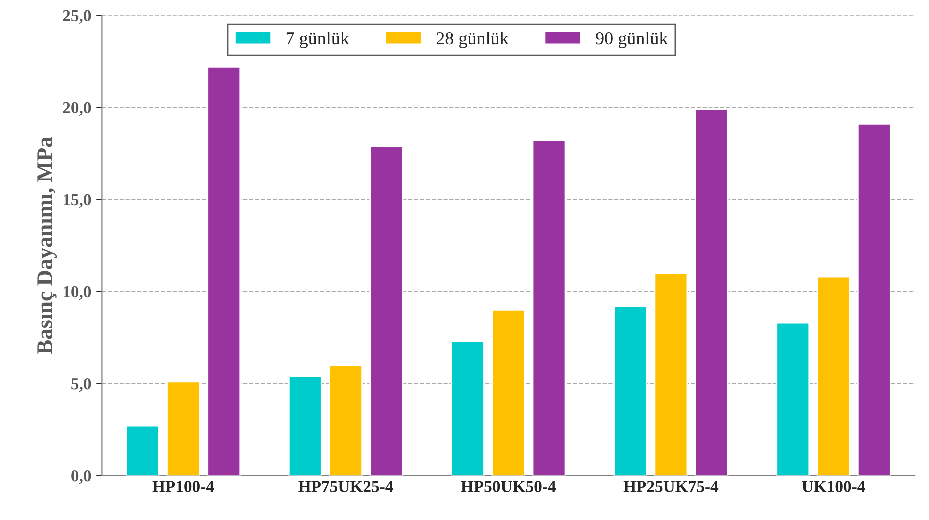  I want to click on y-tick-label: 25,0, so click(77, 17).